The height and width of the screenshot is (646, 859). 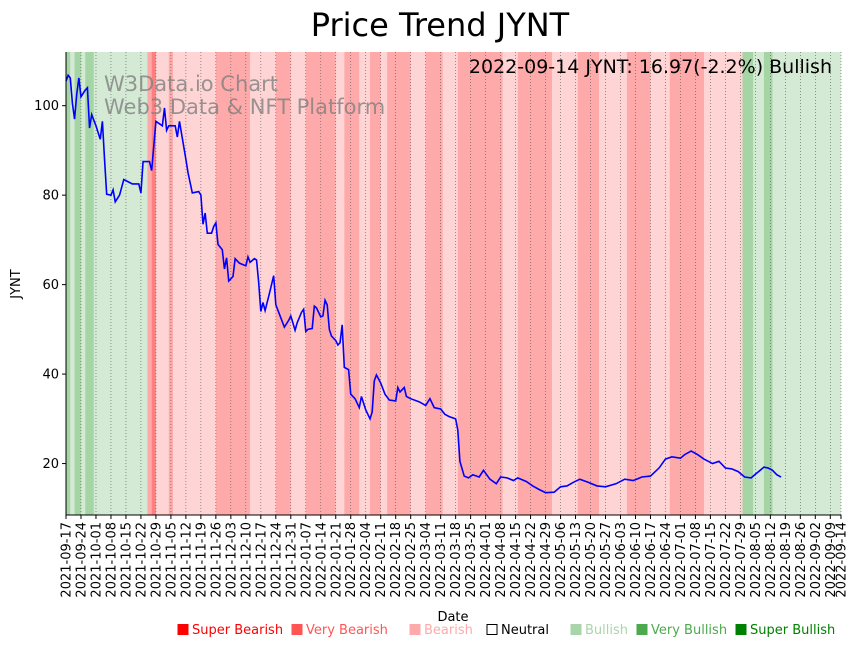 What do you see at coordinates (171, 560) in the screenshot?
I see `x-tick-label: 2021-11-05` at bounding box center [171, 560].